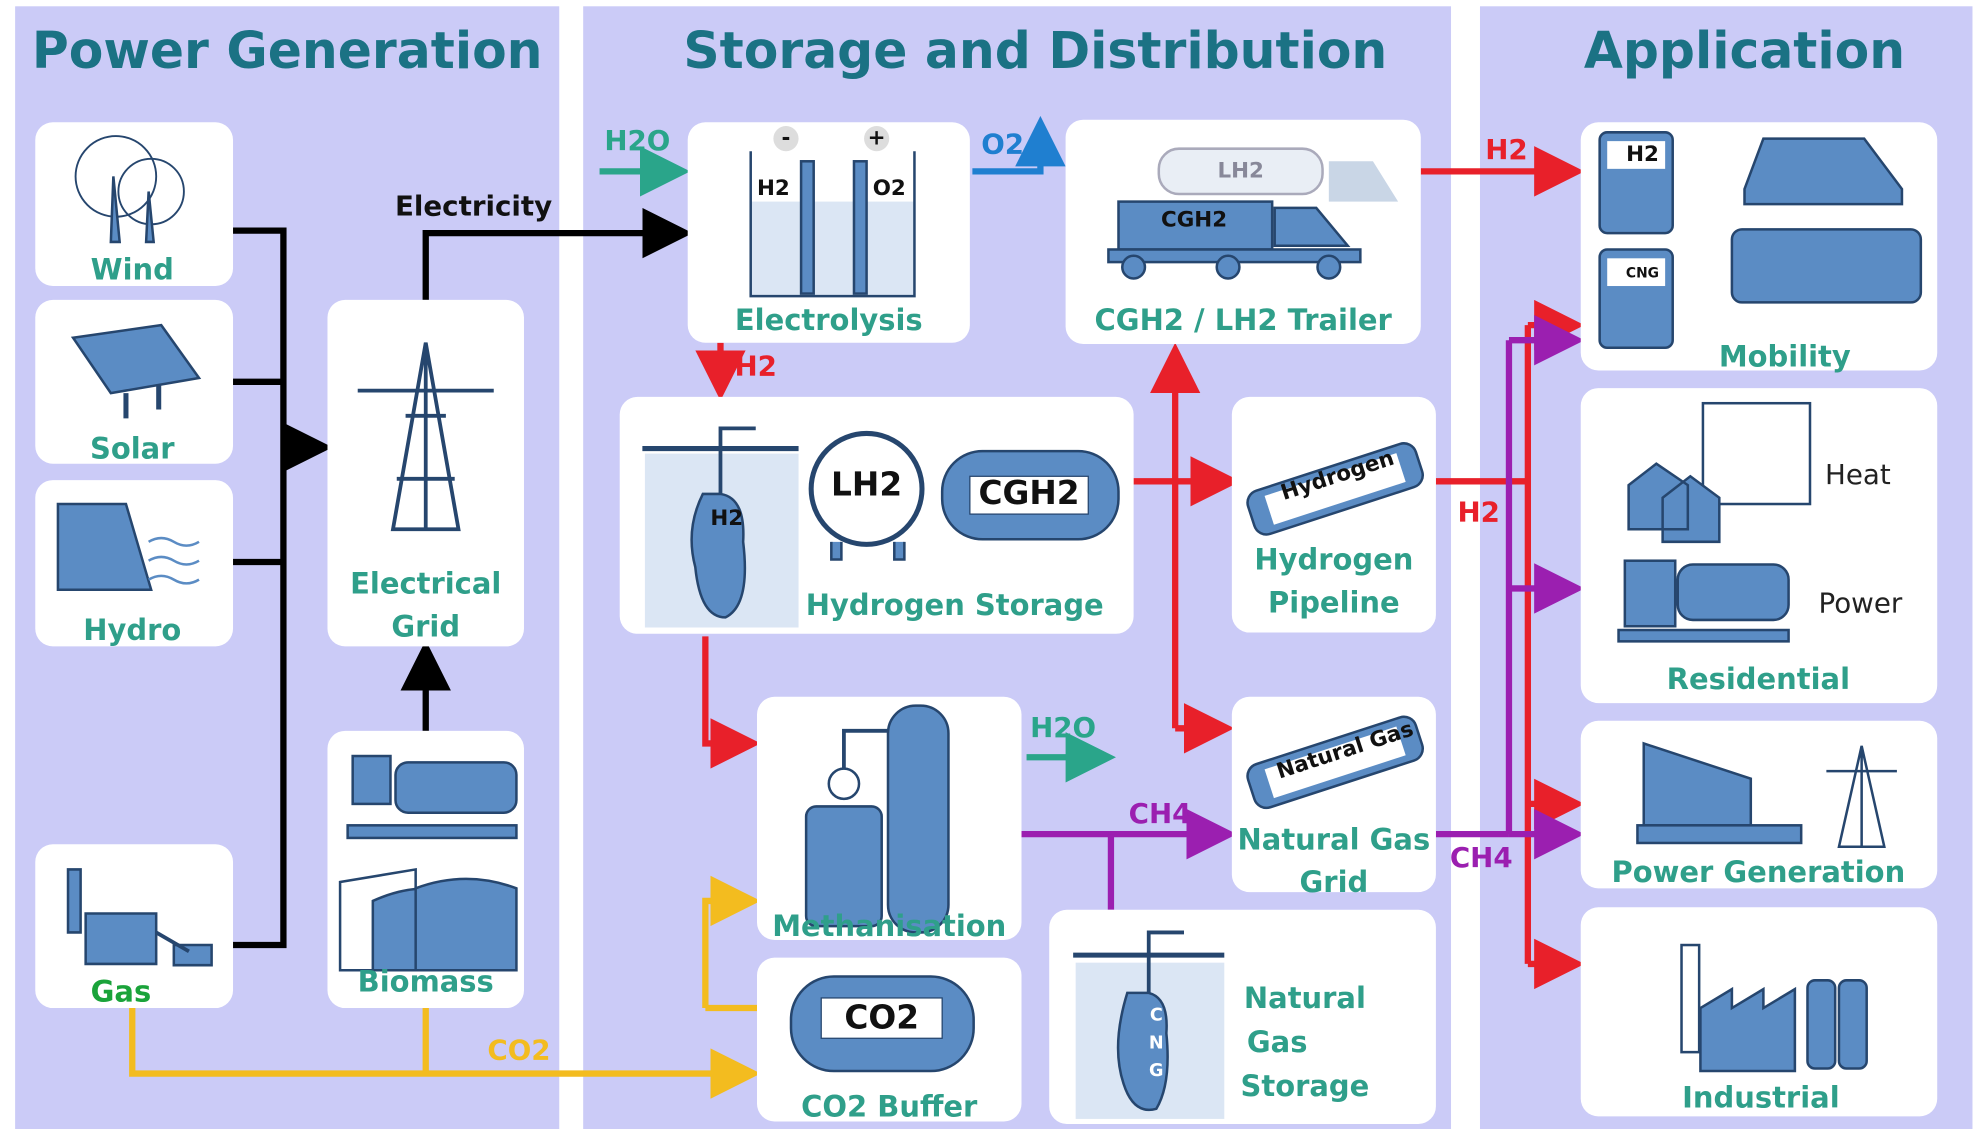  I want to click on section-title: Storage and Distribution, so click(1035, 50).